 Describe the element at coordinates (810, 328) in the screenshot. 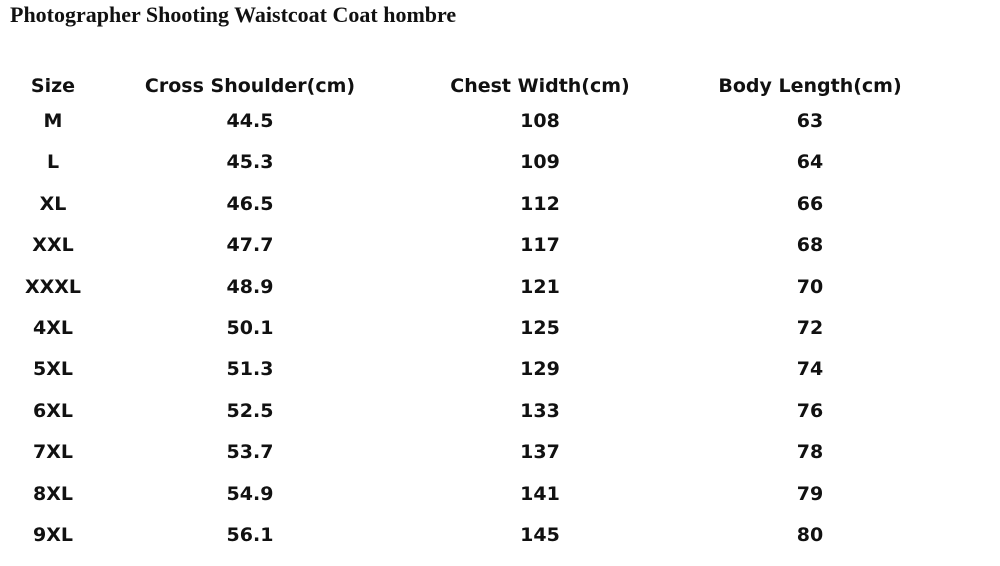

I see `table-cell: 72` at that location.